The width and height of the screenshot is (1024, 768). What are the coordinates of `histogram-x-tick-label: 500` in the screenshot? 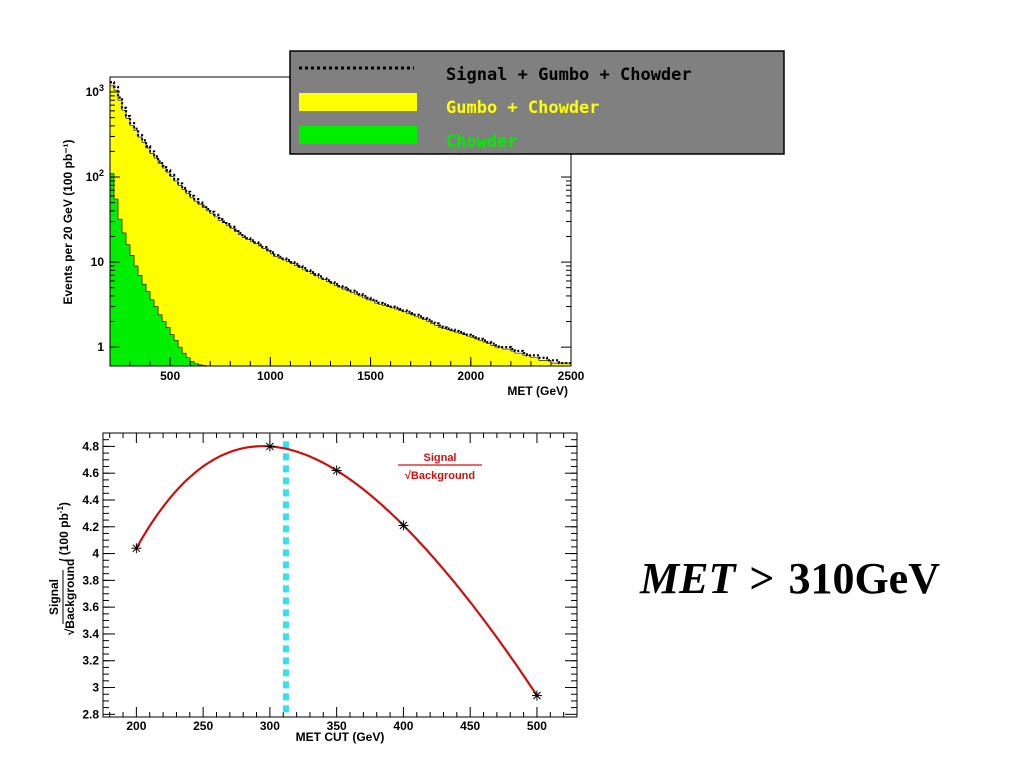 It's located at (170, 376).